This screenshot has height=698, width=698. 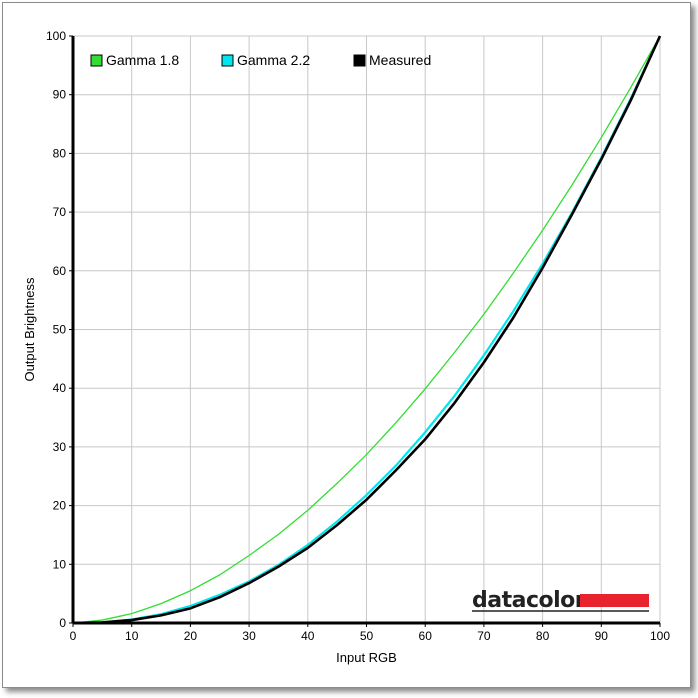 I want to click on legend-label-gamma-2-2: Gamma 2.2, so click(x=273, y=60).